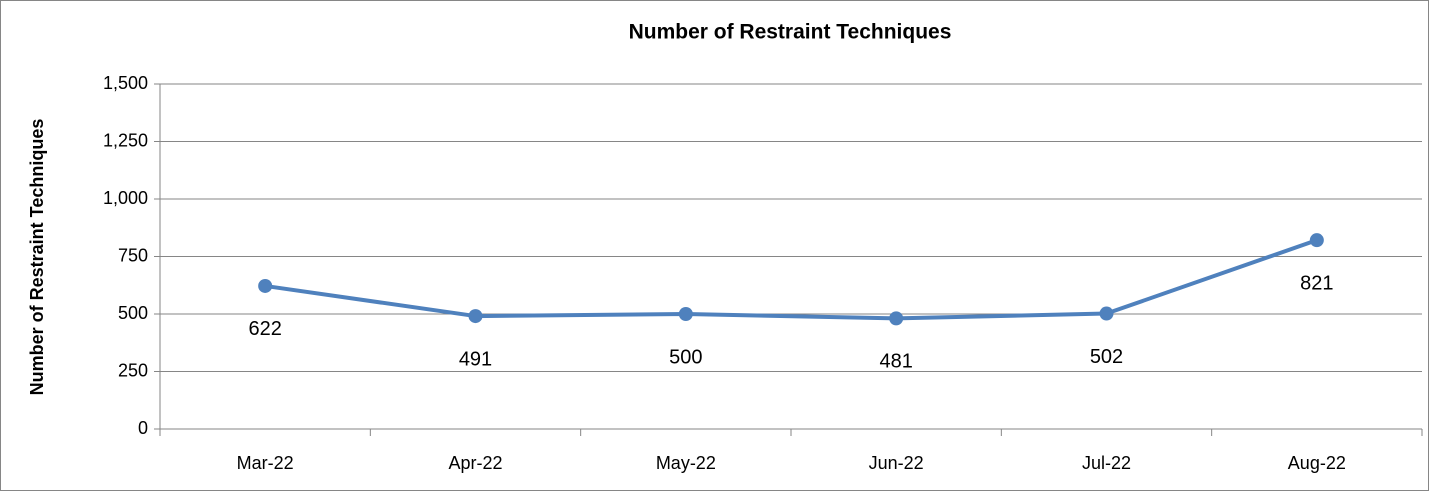 The image size is (1429, 491). What do you see at coordinates (1317, 463) in the screenshot?
I see `x-tick-label: Aug-22` at bounding box center [1317, 463].